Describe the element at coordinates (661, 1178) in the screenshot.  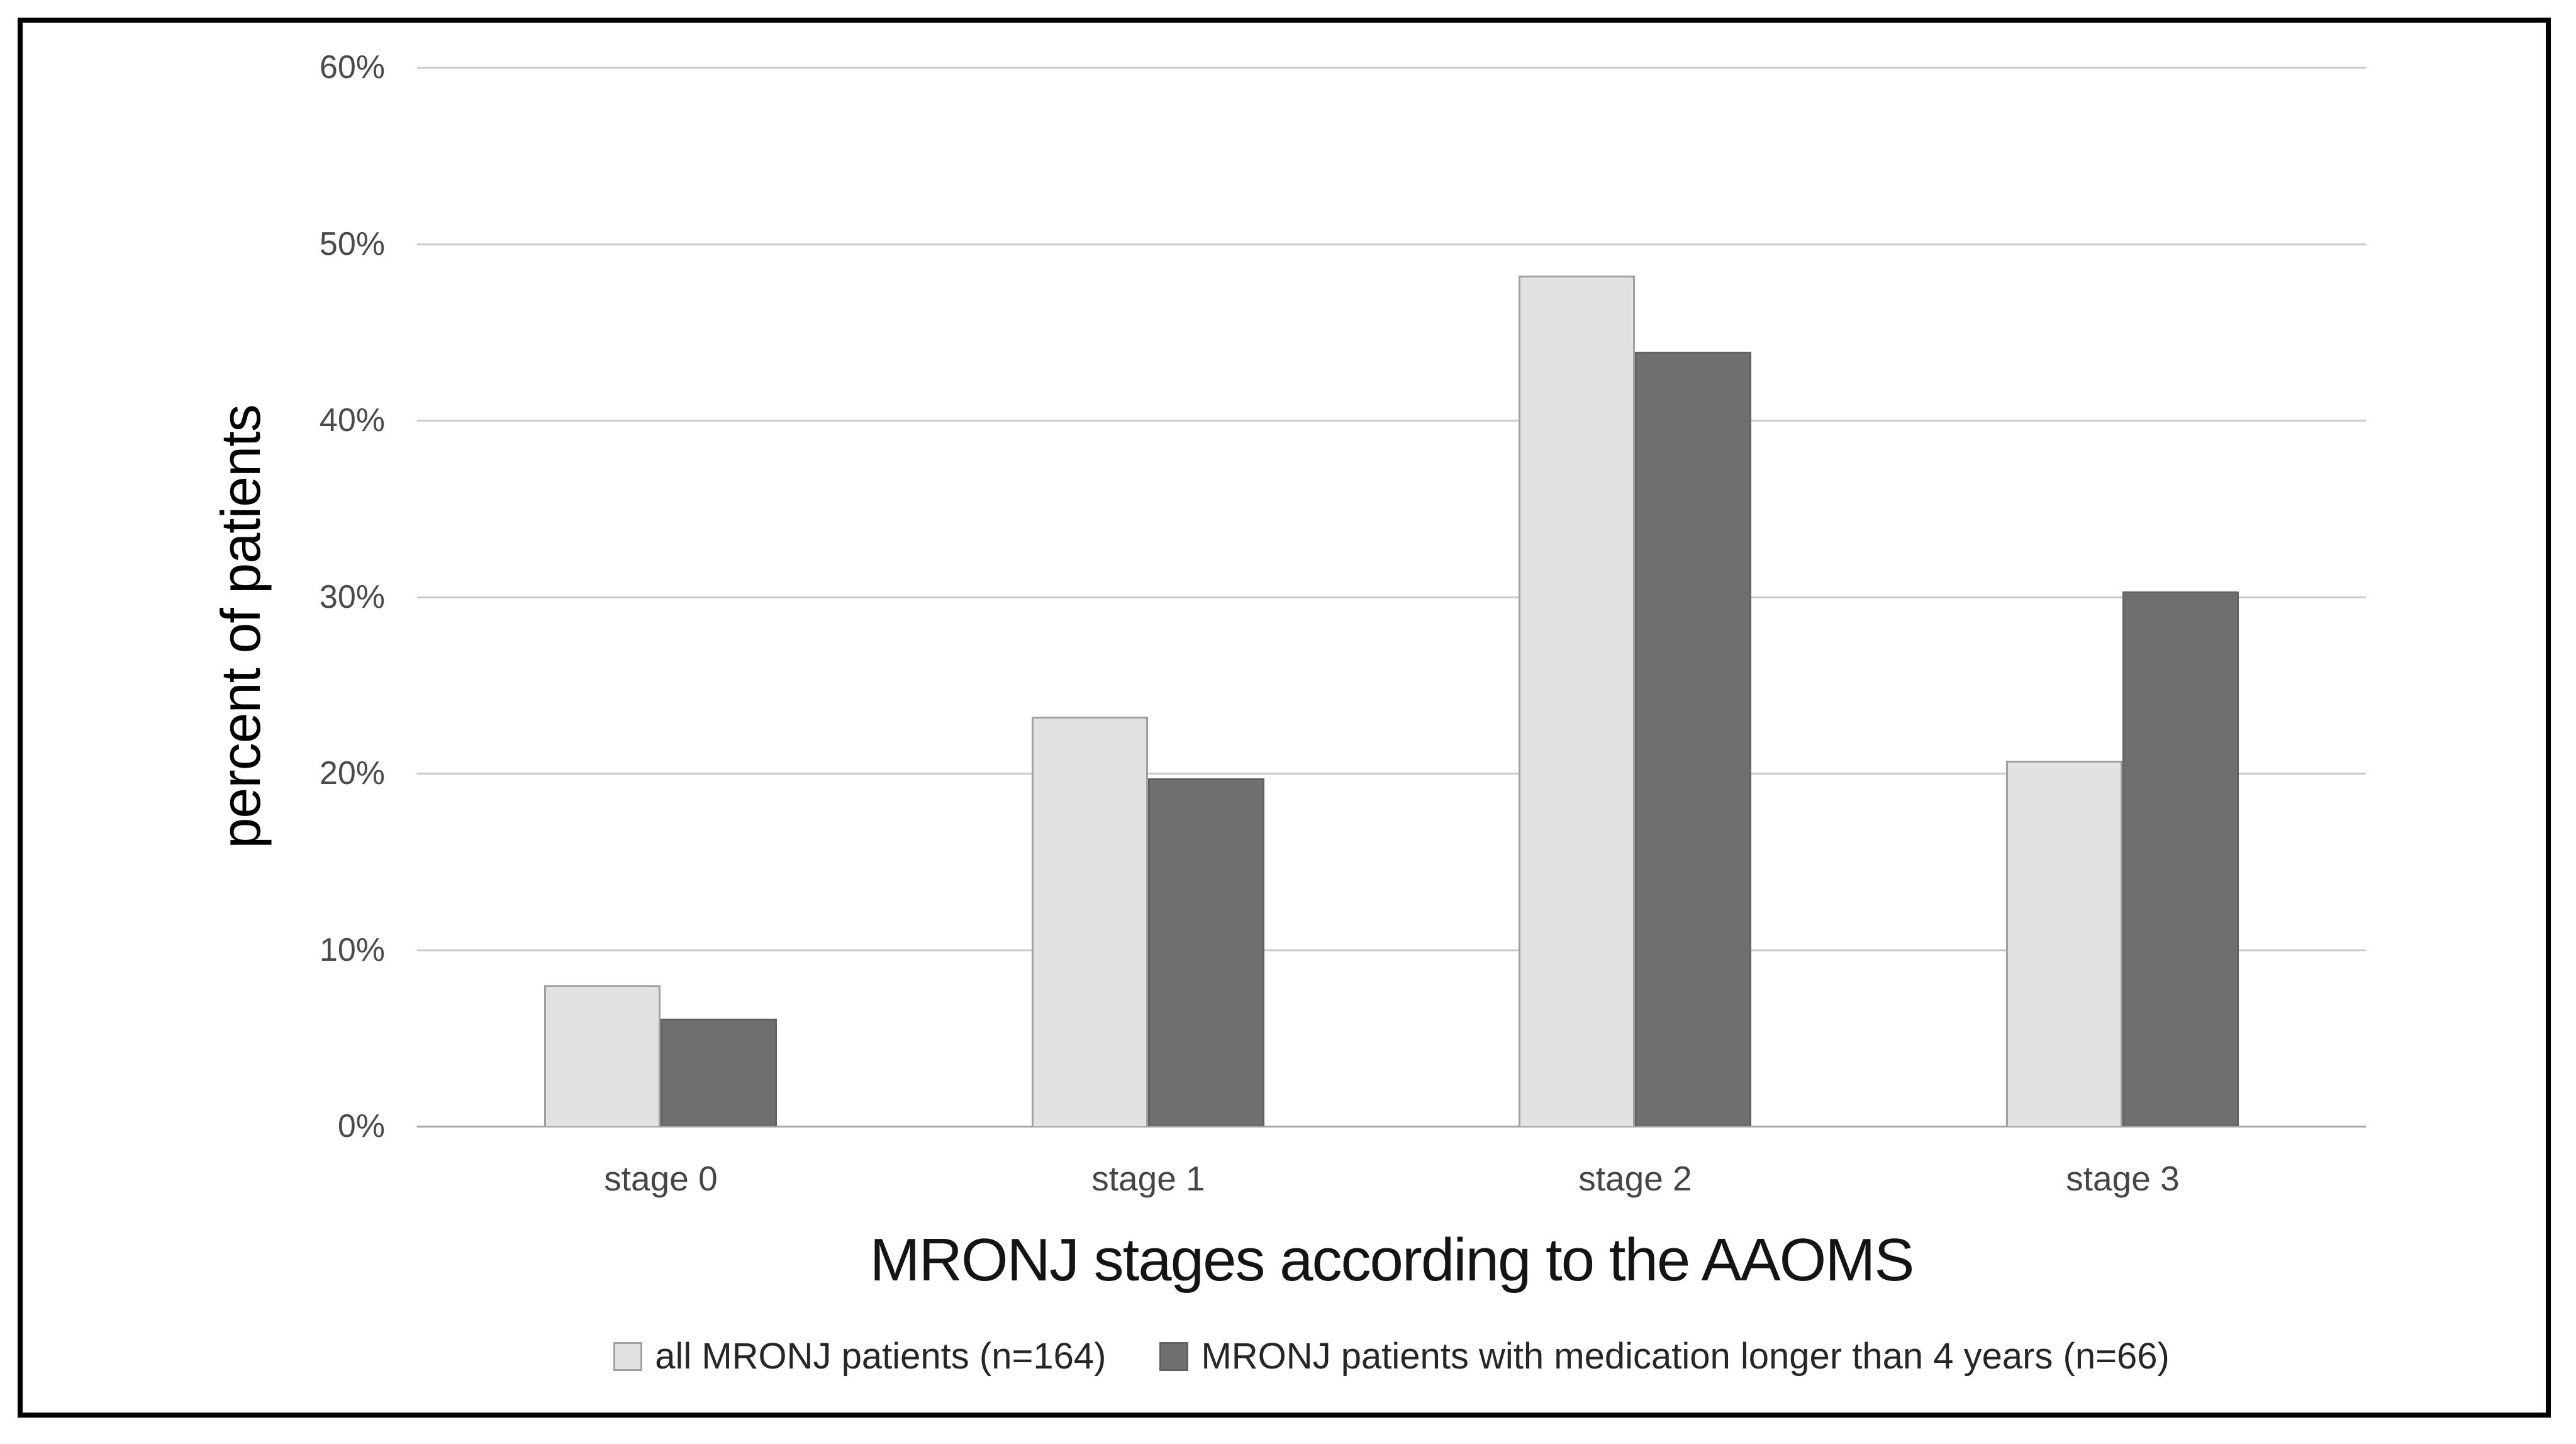
I see `x-category-label: stage 0` at that location.